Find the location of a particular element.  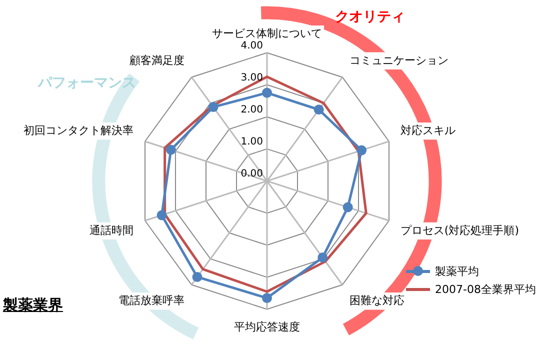

y-tick-label: 2.00 is located at coordinates (251, 110).